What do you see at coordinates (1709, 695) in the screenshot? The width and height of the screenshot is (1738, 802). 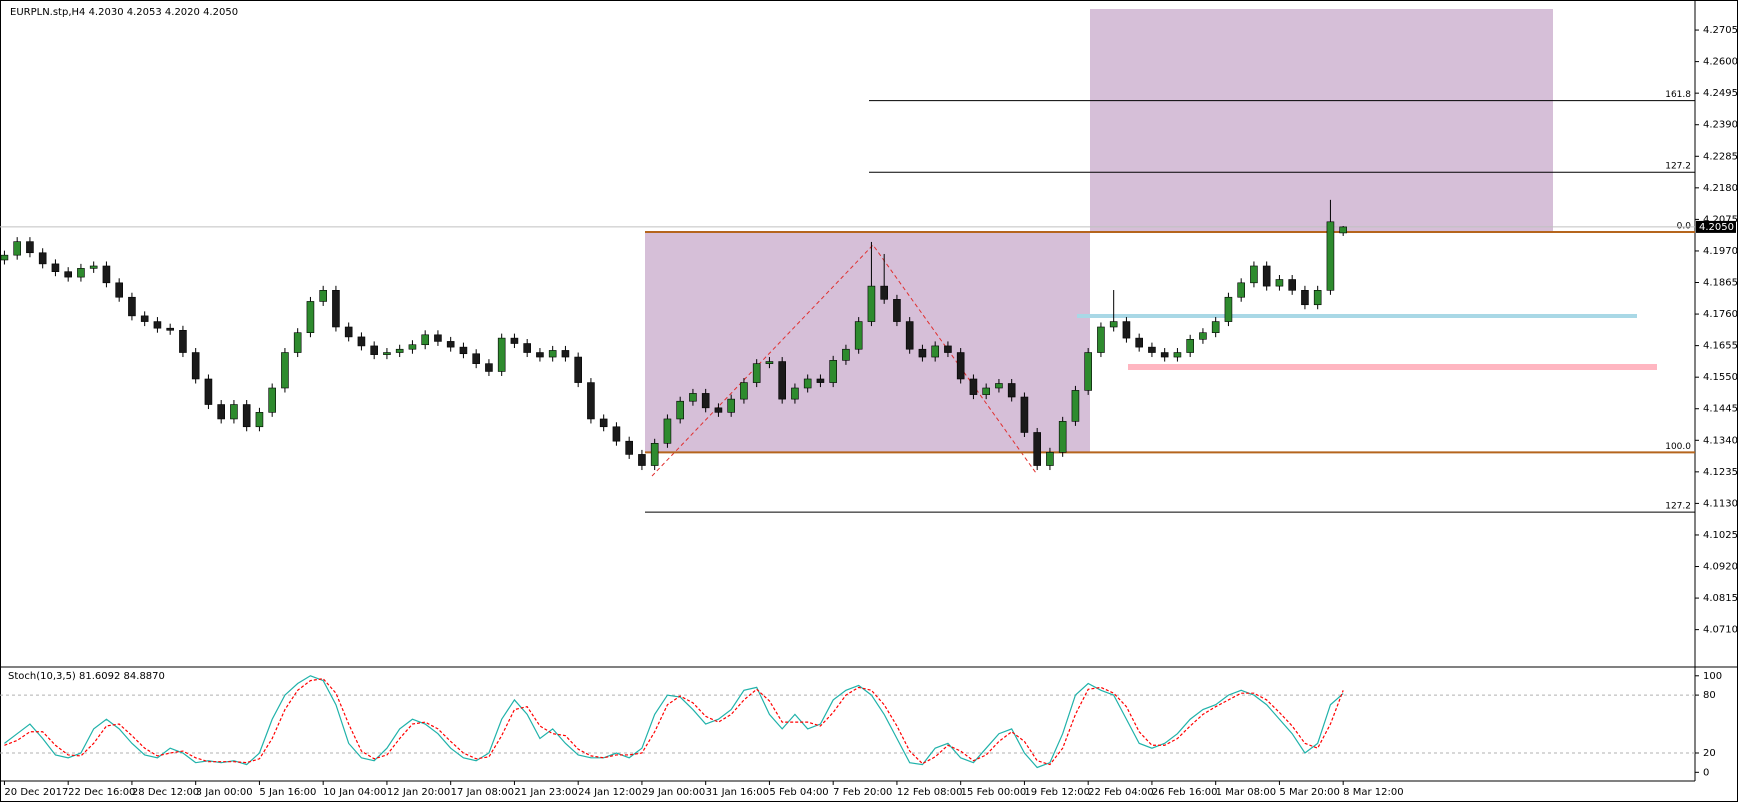 I see `stoch-tick-label: 80` at bounding box center [1709, 695].